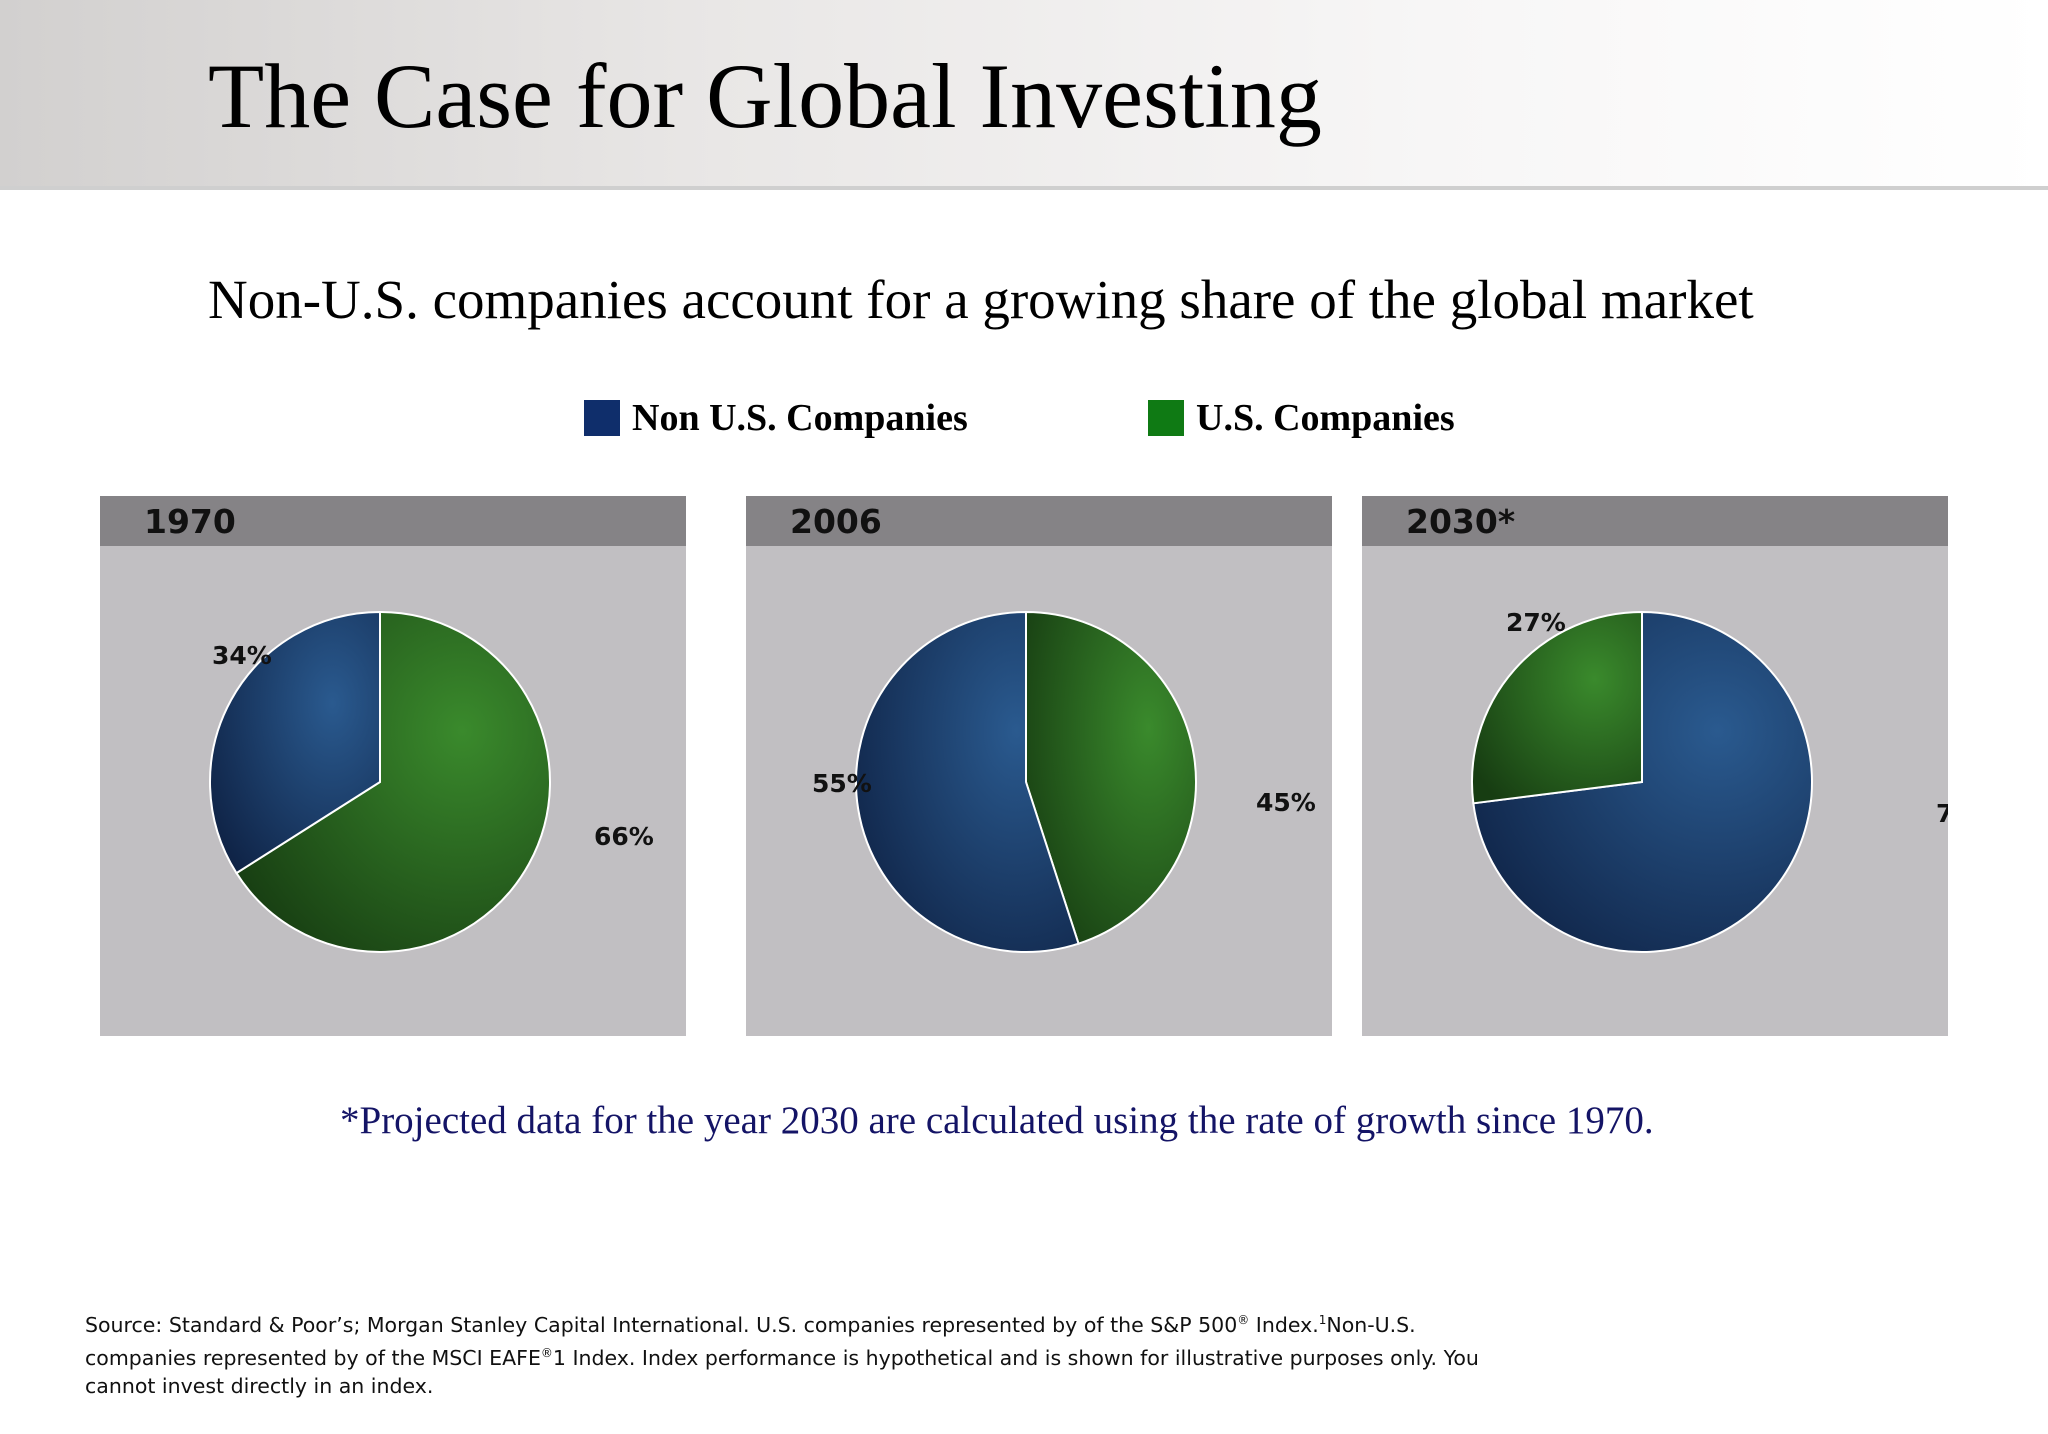  What do you see at coordinates (842, 783) in the screenshot?
I see `data-label-non-us-2006: 55%` at bounding box center [842, 783].